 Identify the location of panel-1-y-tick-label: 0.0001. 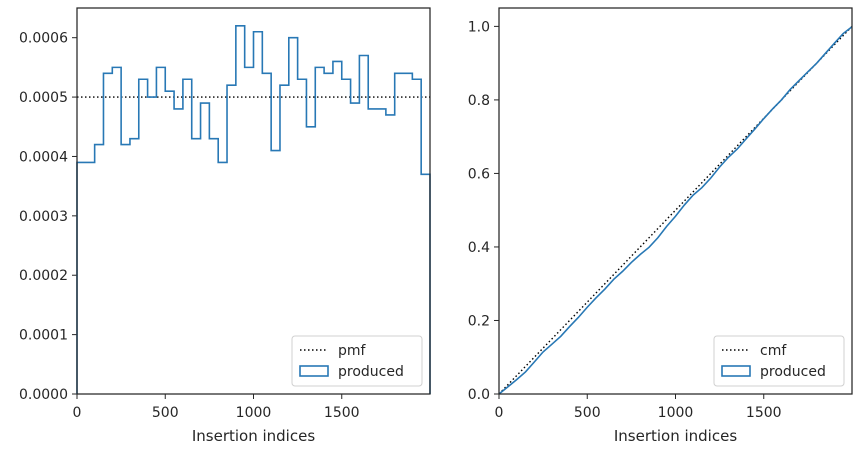
(43, 336).